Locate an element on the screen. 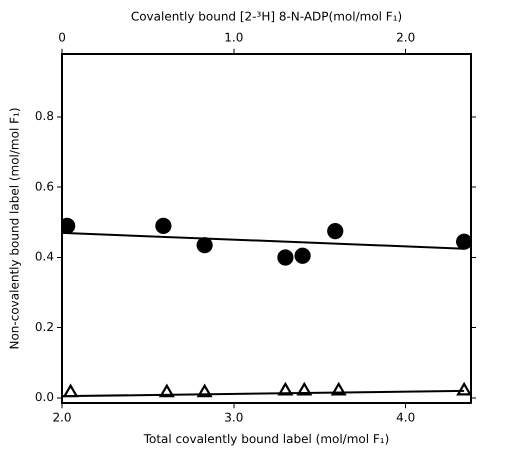  x2-tick-label: 2.0 is located at coordinates (406, 37).